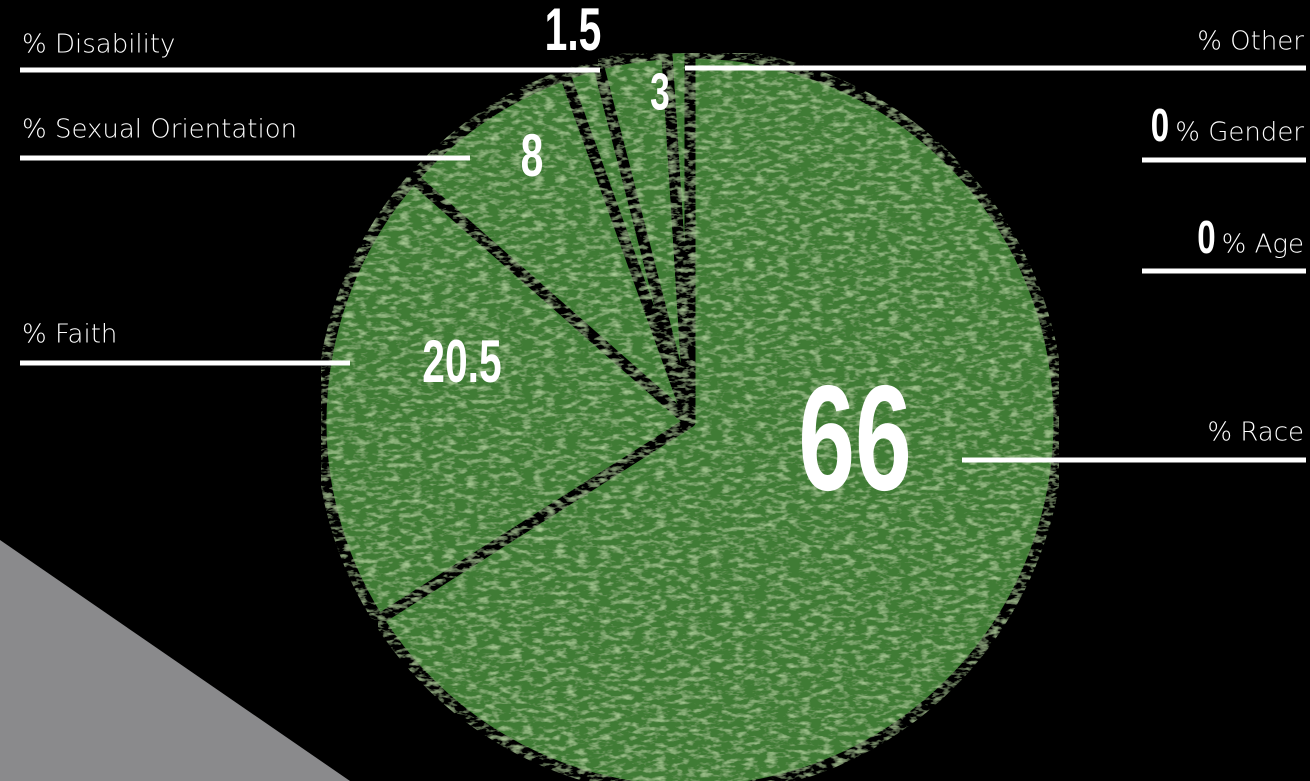 The image size is (1310, 781). I want to click on category-label: % Faith, so click(69, 335).